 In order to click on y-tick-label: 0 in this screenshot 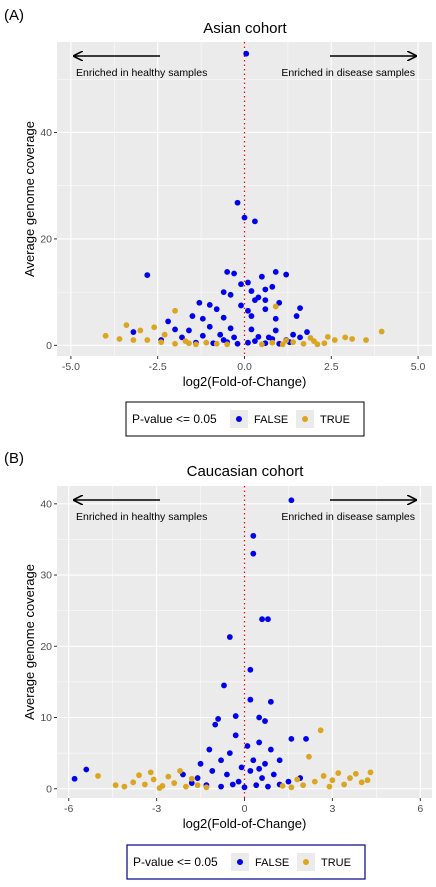, I will do `click(49, 789)`.